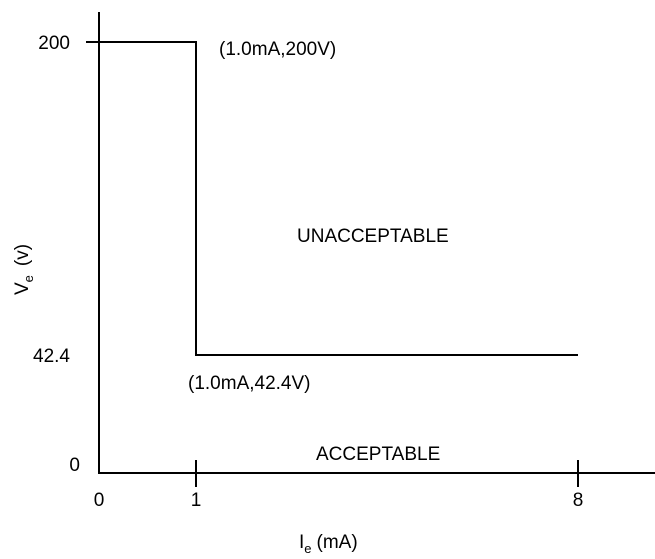 This screenshot has height=559, width=655. What do you see at coordinates (22, 255) in the screenshot?
I see `y-axis-label-unit: (v)` at bounding box center [22, 255].